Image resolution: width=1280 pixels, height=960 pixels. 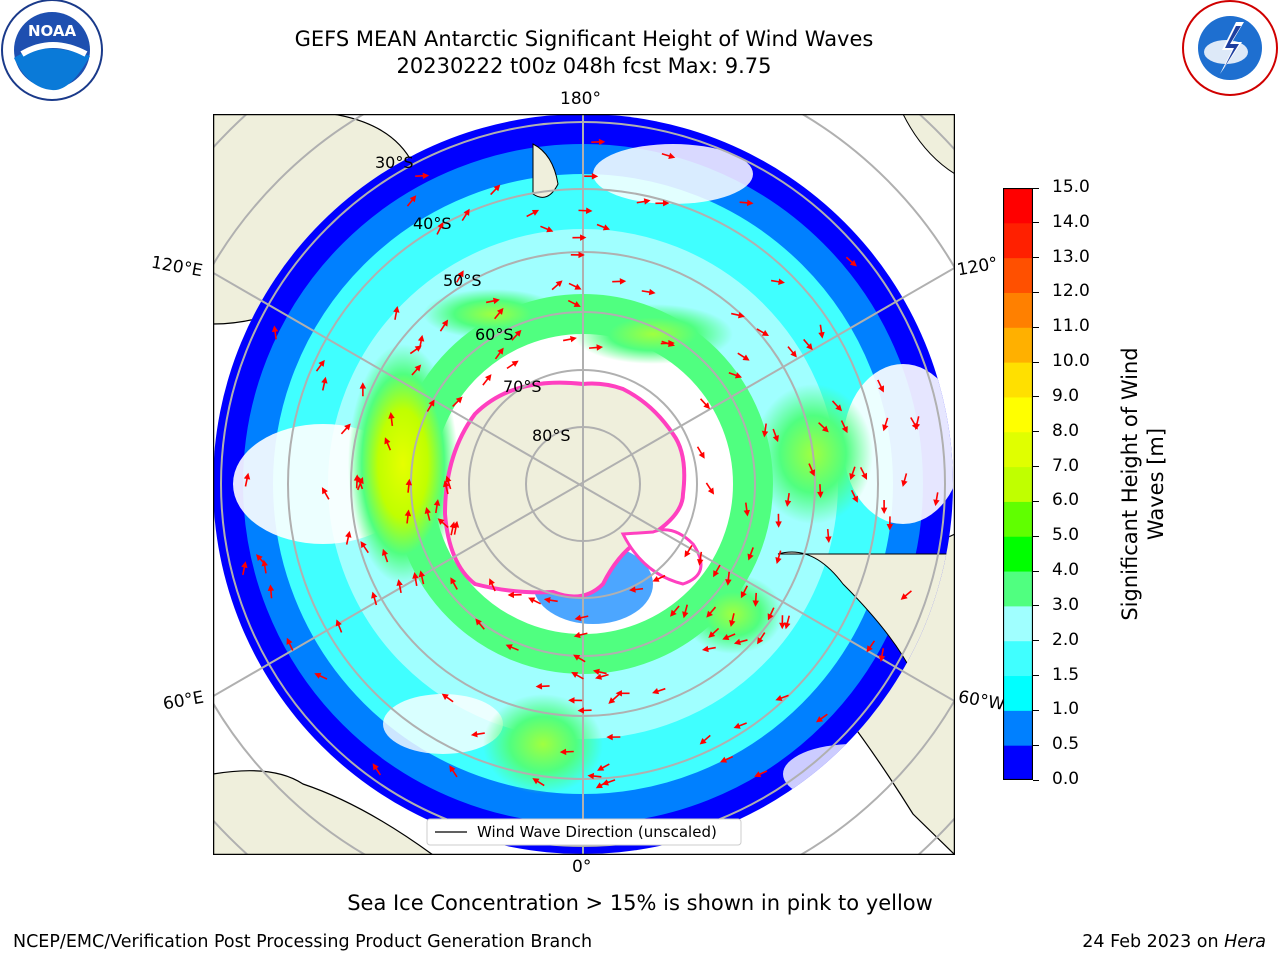 I want to click on lat-label-30s: 30°S, so click(x=394, y=162).